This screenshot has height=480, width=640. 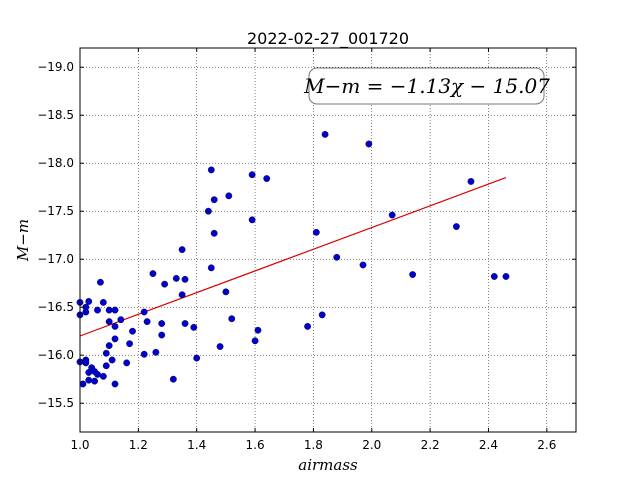 I want to click on annotation-frame, so click(x=426, y=86).